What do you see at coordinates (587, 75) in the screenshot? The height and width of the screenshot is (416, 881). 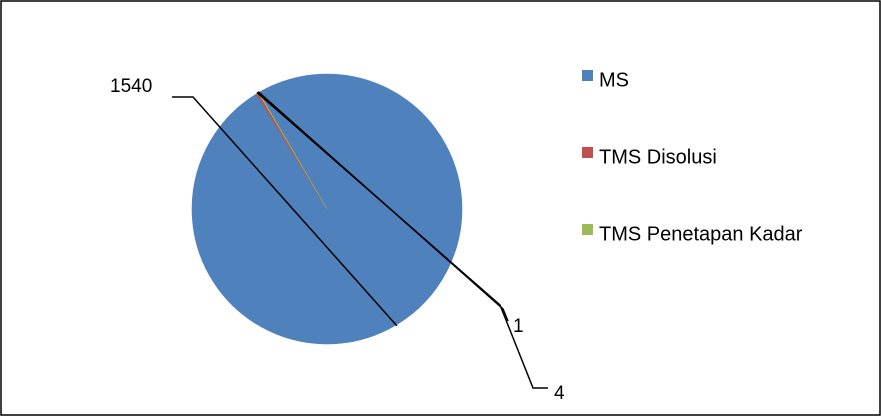 I see `legend-swatch-ms` at bounding box center [587, 75].